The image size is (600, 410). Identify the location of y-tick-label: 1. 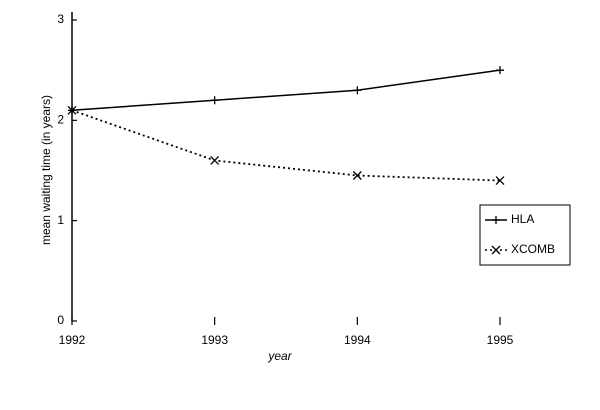
(60, 220).